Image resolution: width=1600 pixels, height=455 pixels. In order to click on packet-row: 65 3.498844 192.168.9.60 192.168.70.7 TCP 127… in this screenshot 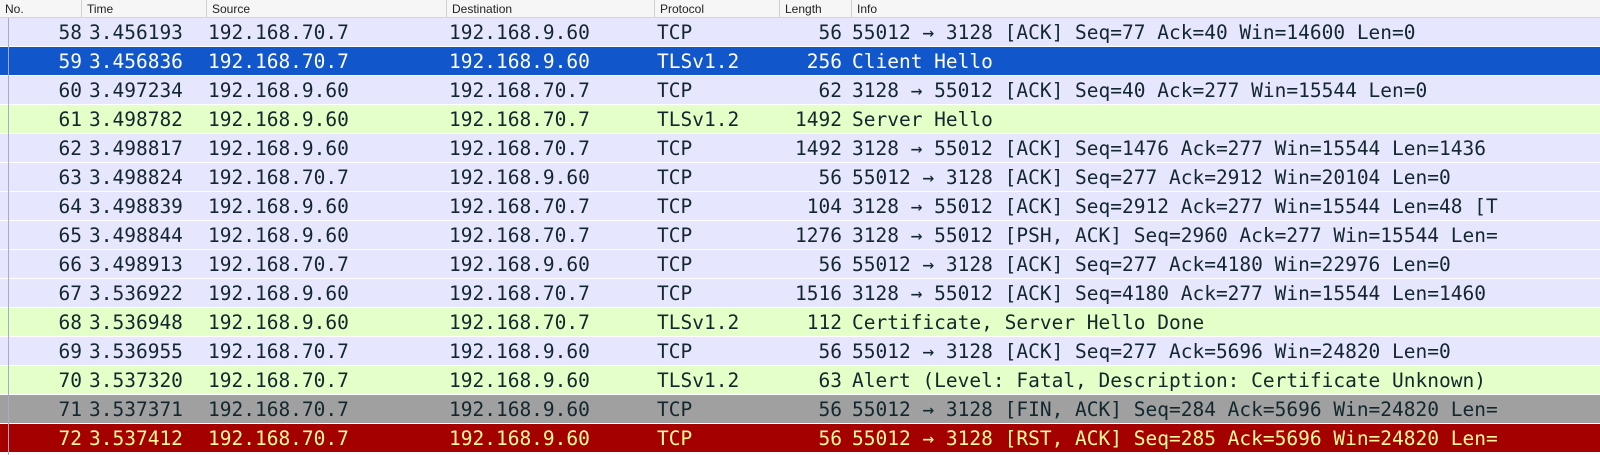, I will do `click(800, 235)`.